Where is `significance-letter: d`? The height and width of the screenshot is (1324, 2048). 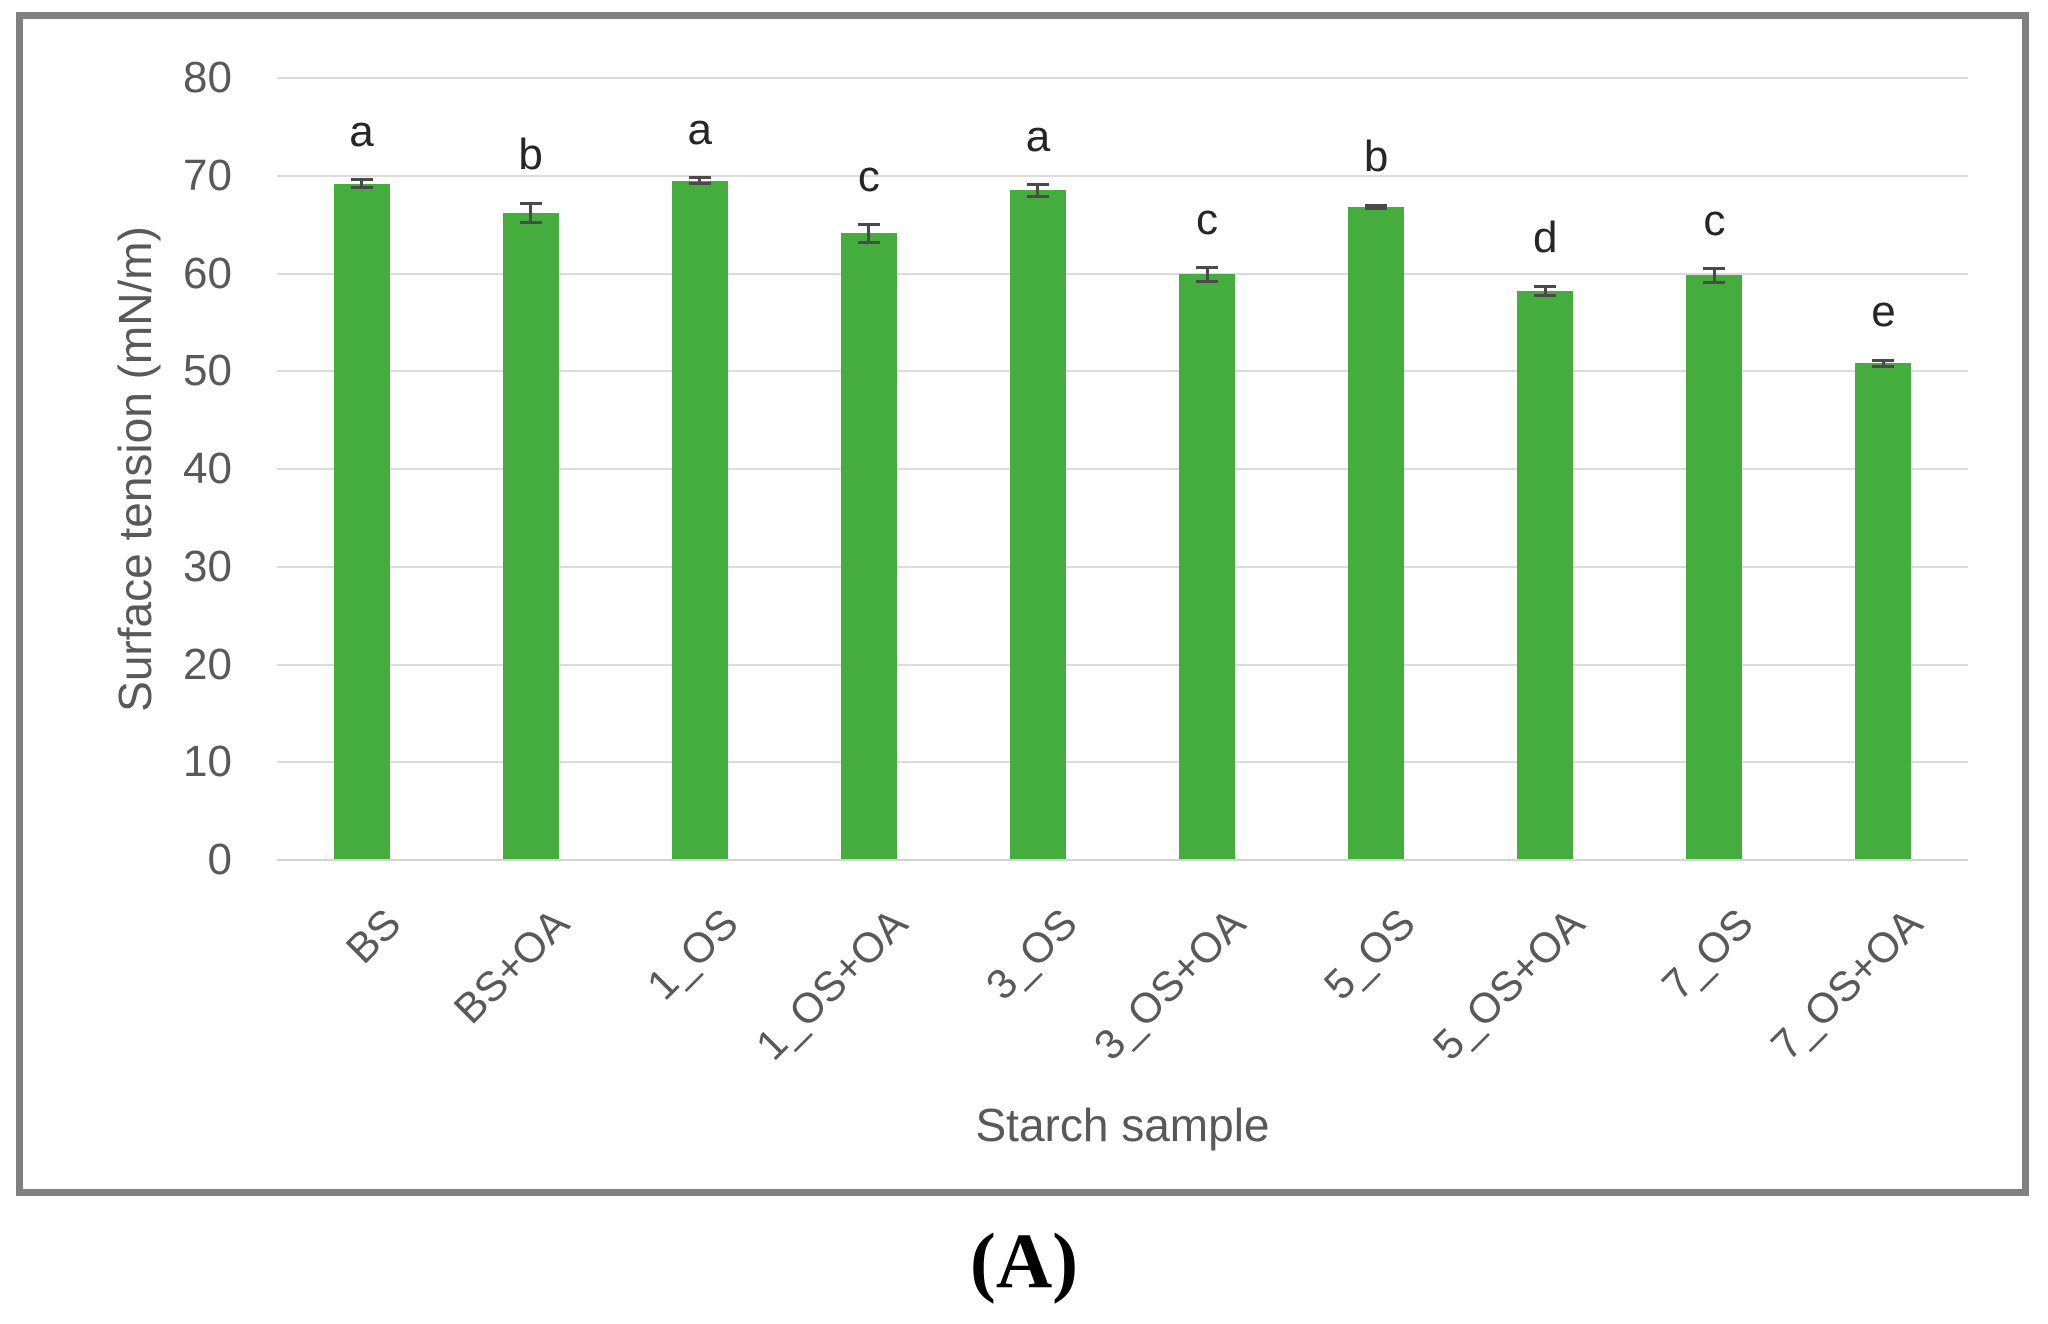
significance-letter: d is located at coordinates (1545, 238).